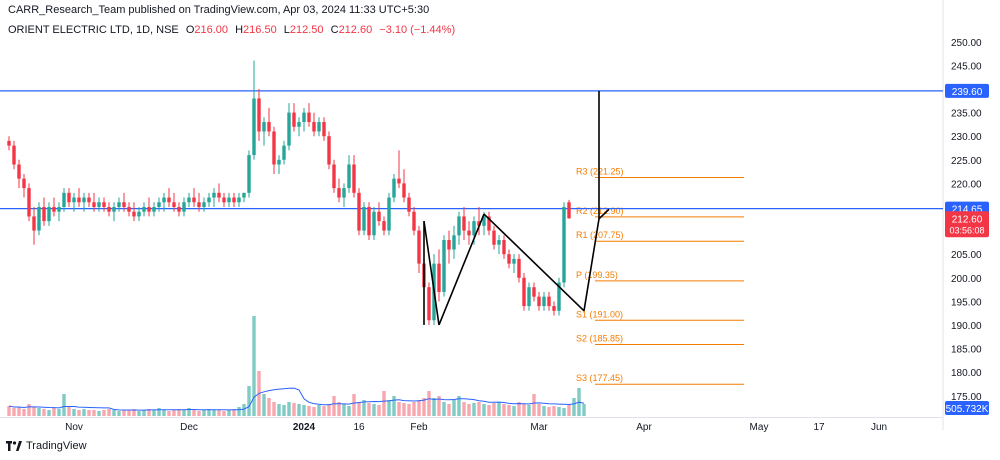 Image resolution: width=1000 pixels, height=460 pixels. What do you see at coordinates (534, 262) in the screenshot?
I see `trendline` at bounding box center [534, 262].